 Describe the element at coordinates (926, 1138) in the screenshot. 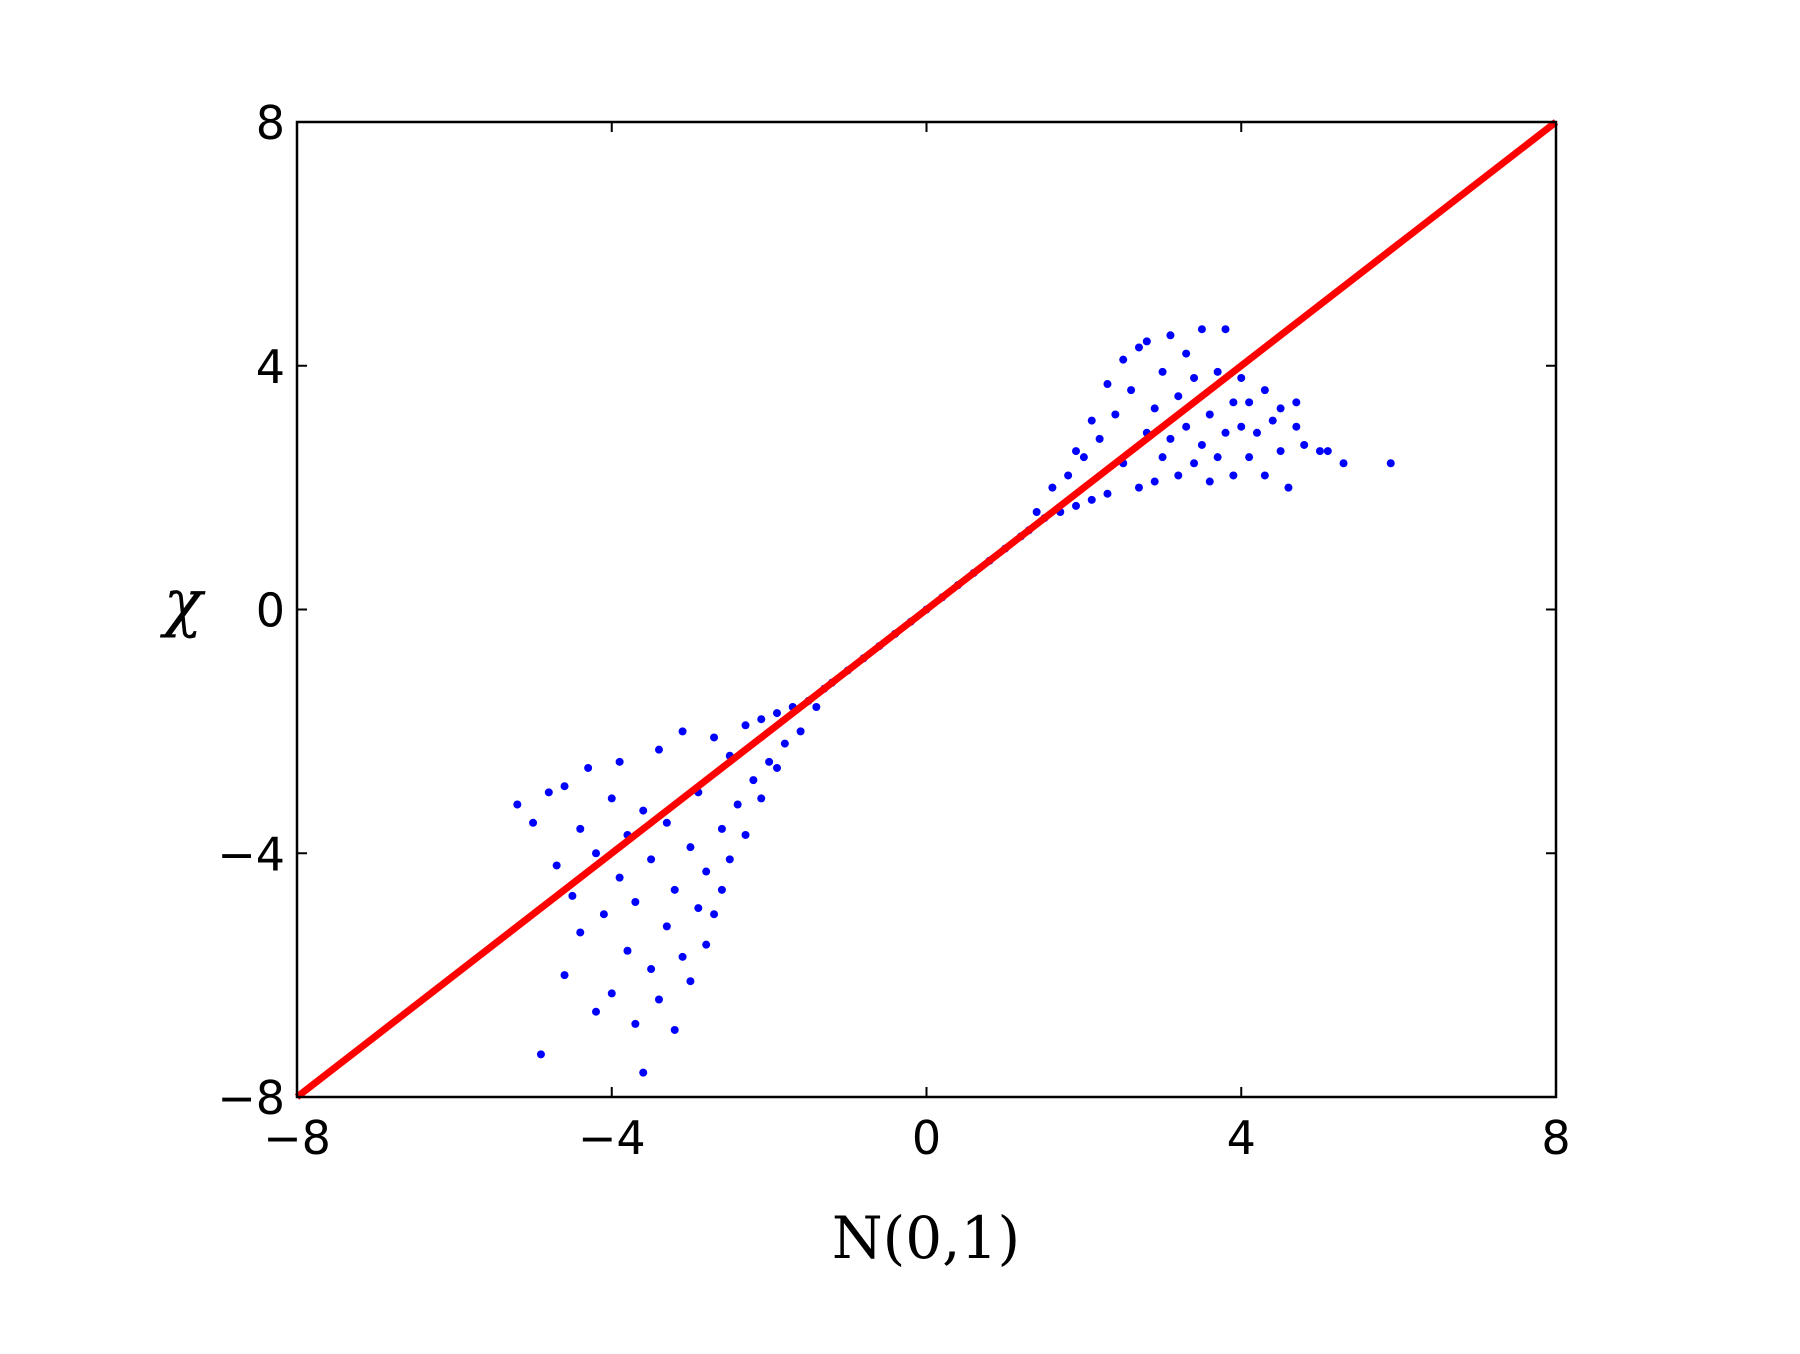

I see `x-tick-label: 0` at that location.